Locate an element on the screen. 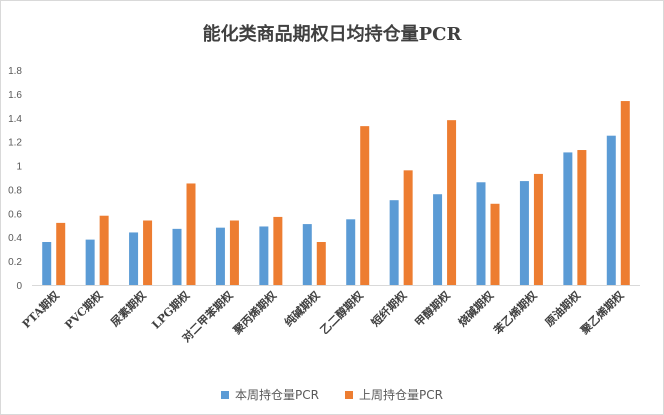 Image resolution: width=664 pixels, height=415 pixels. x-category-label: LPG期权 is located at coordinates (171, 310).